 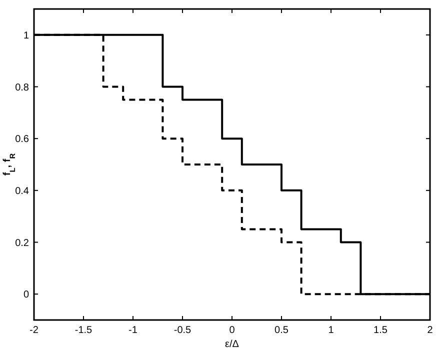 I want to click on y-tick-label: 1, so click(x=26, y=36).